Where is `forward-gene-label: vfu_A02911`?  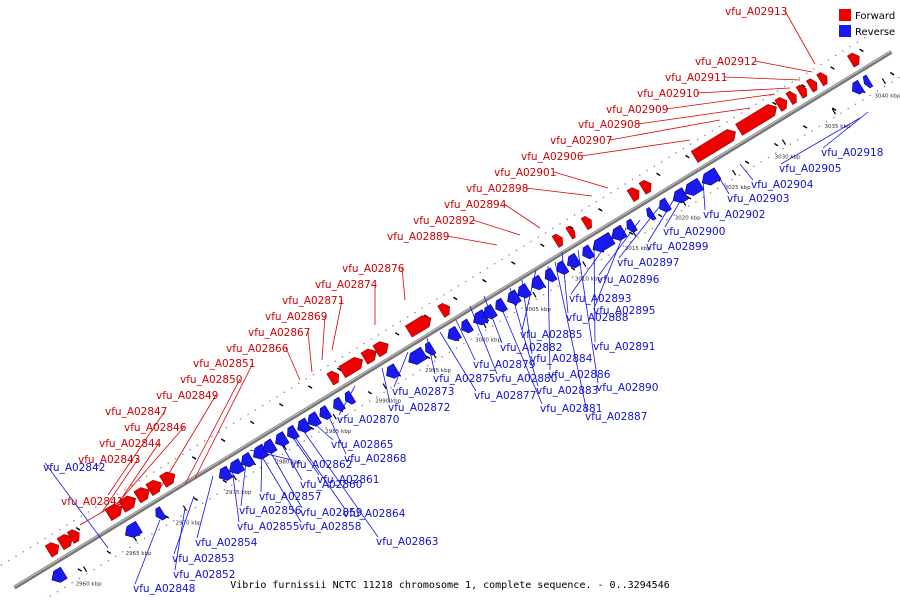 forward-gene-label: vfu_A02911 is located at coordinates (696, 78).